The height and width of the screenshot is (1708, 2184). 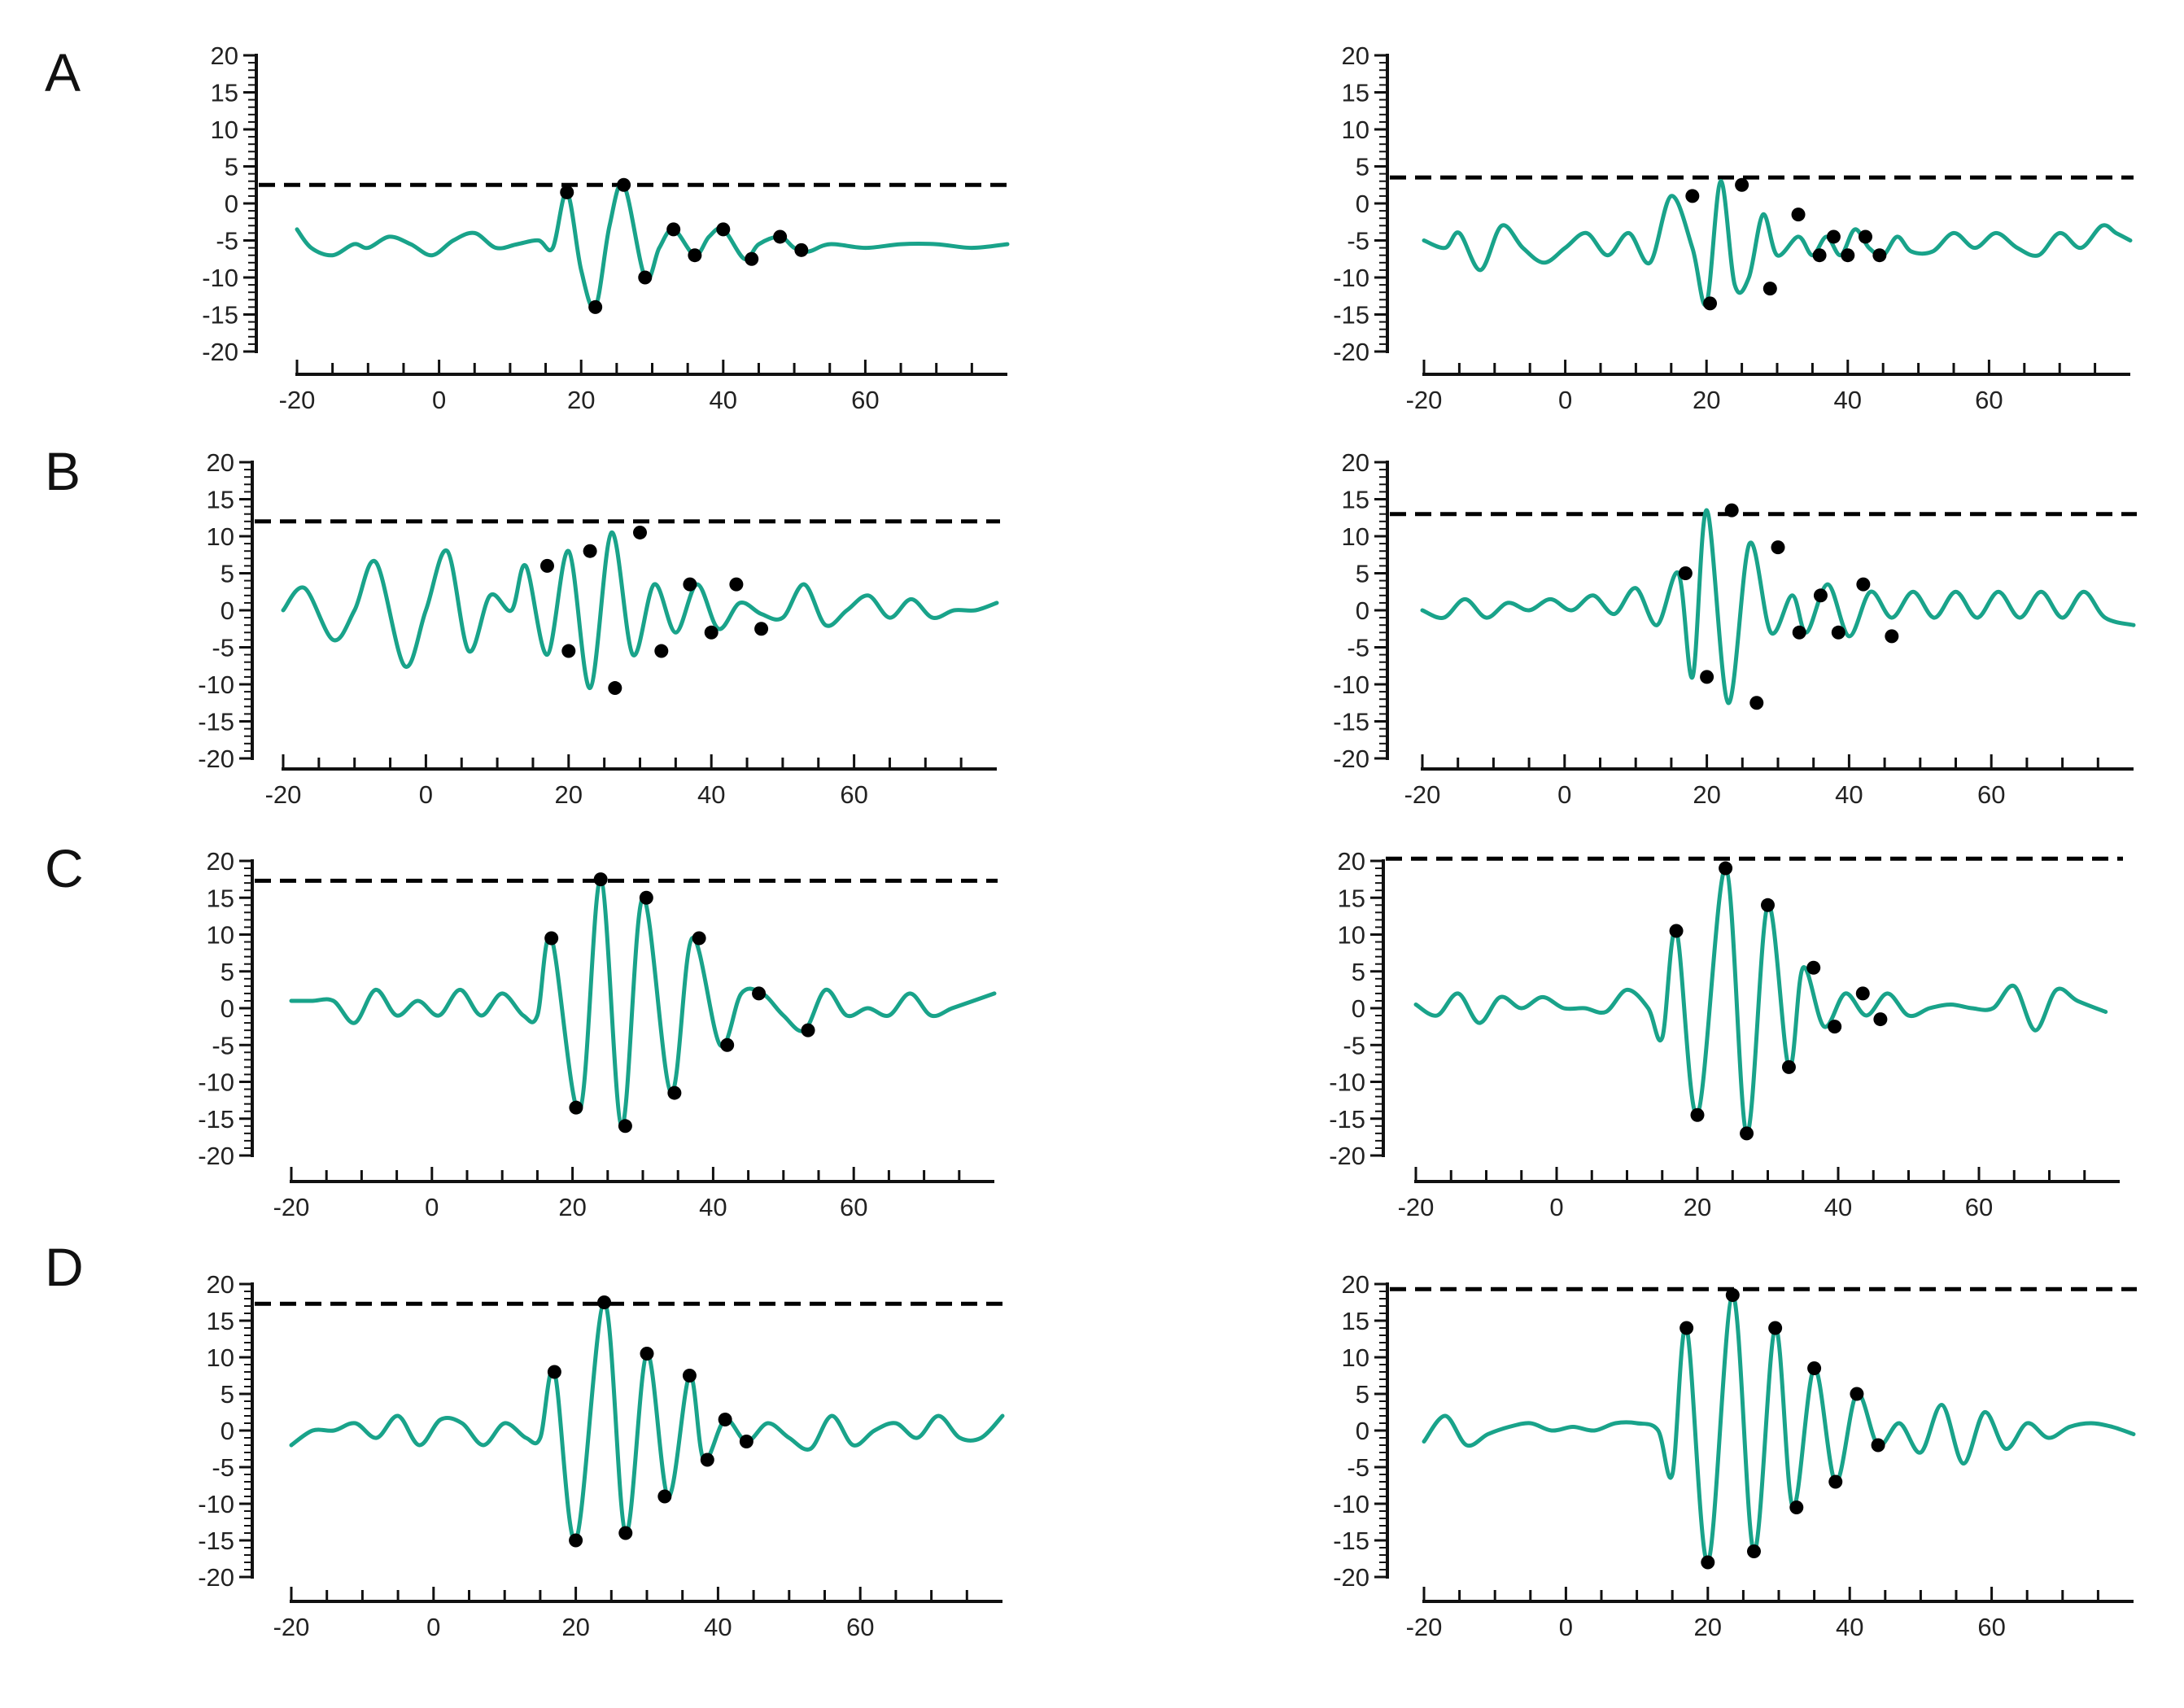 I want to click on panel-a-left: 20 15 10 5 0 -5 -10 -15 -20 -20 0 20 40 60, so click(x=606, y=228).